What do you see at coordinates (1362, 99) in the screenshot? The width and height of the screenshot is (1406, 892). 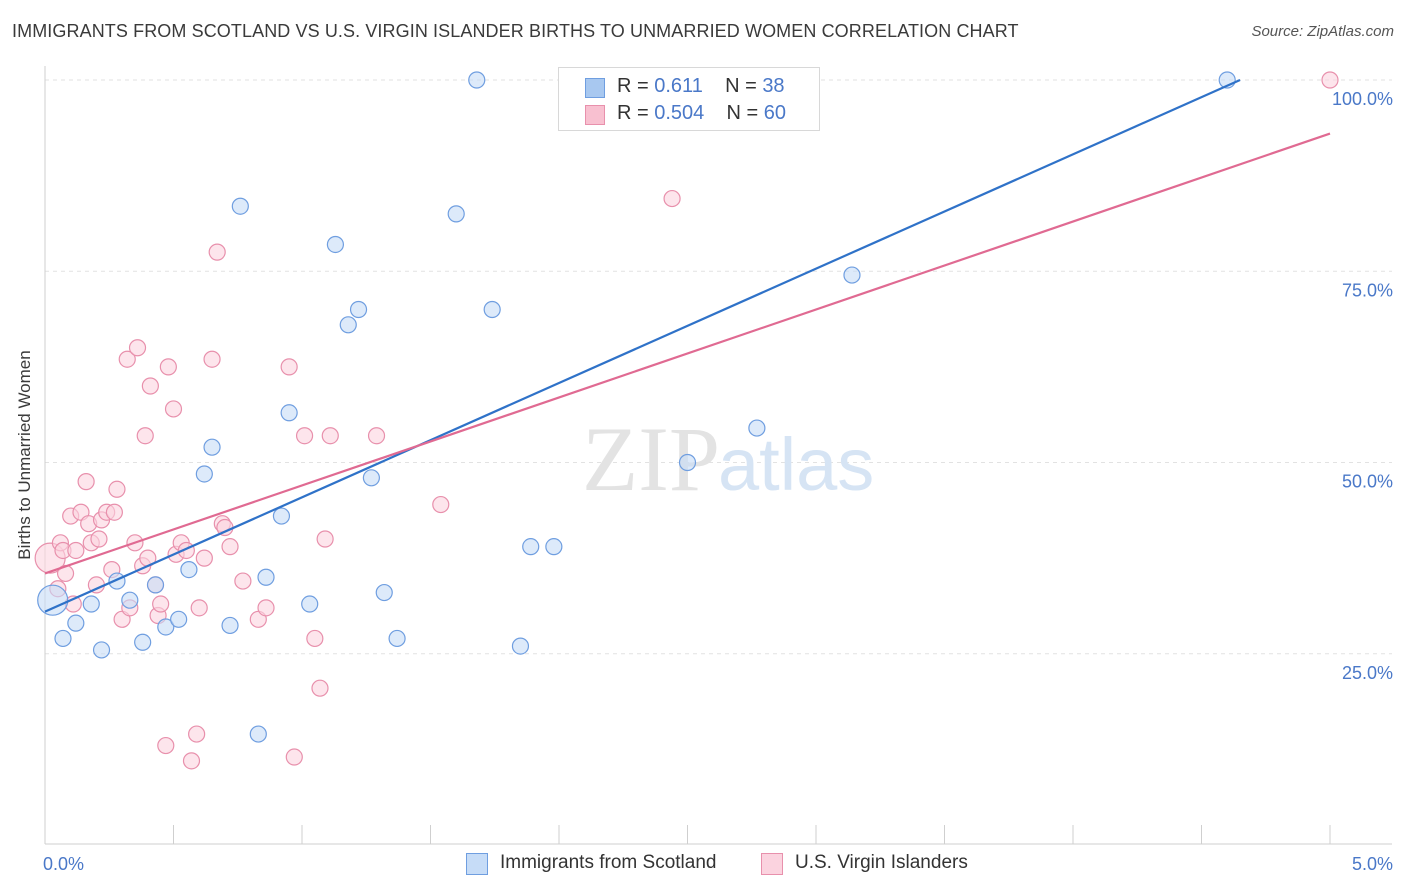 I see `y-tick-label: 100.0%` at bounding box center [1362, 99].